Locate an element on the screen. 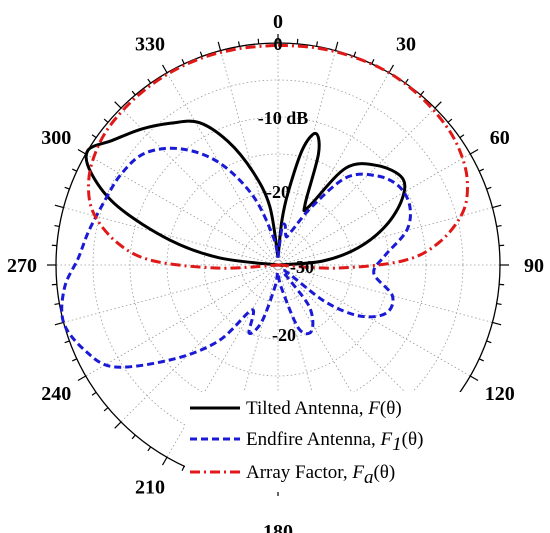 The width and height of the screenshot is (550, 533). angle-label-120: 120 is located at coordinates (500, 394).